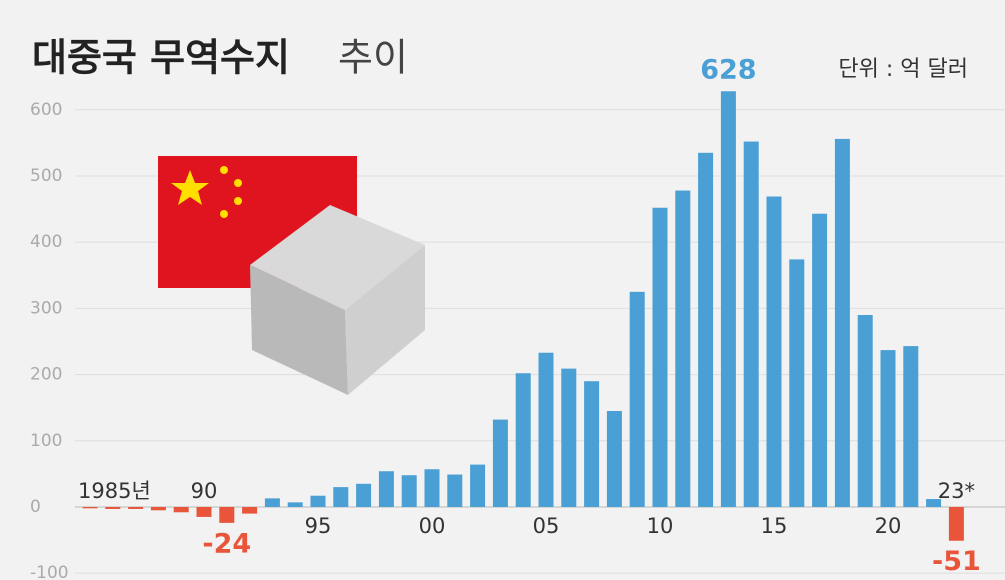  Describe the element at coordinates (114, 491) in the screenshot. I see `x-tick-label: 1985년` at that location.